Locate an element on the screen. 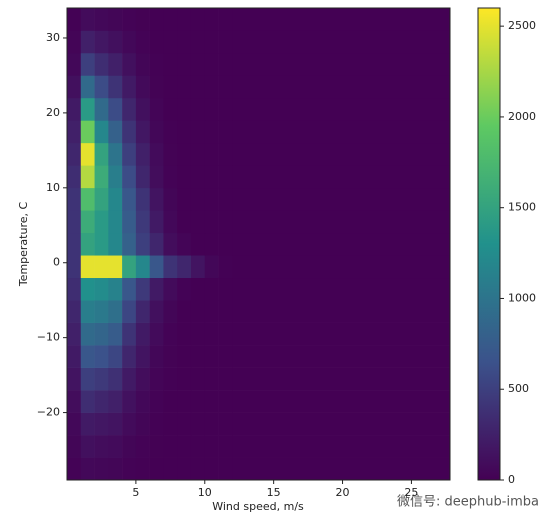 The height and width of the screenshot is (532, 560). colorbar-tick-label: 2000 is located at coordinates (522, 116).